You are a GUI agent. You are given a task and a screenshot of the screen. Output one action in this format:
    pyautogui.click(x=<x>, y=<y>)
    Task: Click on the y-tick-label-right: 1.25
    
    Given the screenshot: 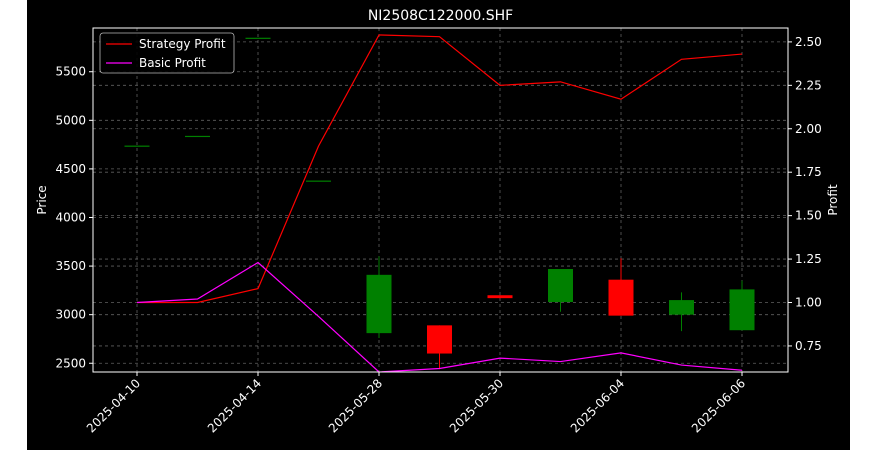 What is the action you would take?
    pyautogui.click(x=808, y=259)
    